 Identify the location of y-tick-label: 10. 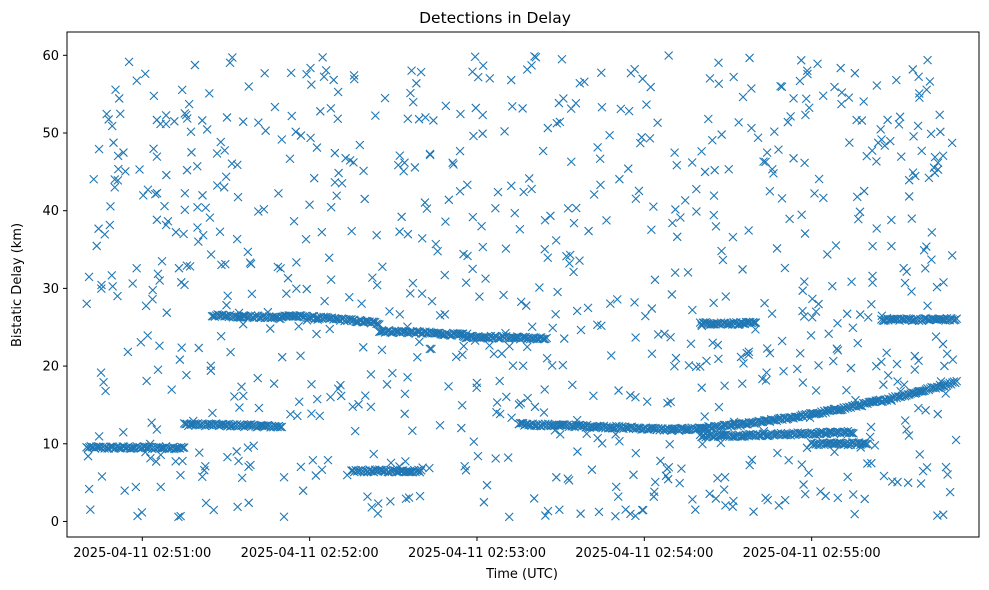
(50, 444).